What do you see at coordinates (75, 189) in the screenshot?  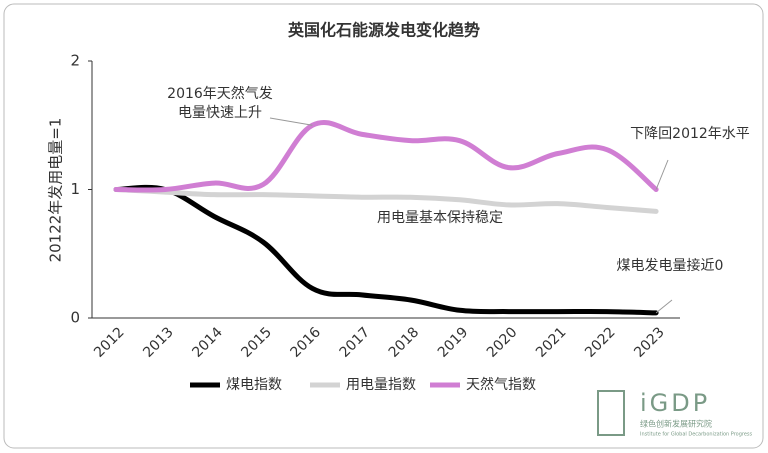 I see `y-tick-label: 1` at bounding box center [75, 189].